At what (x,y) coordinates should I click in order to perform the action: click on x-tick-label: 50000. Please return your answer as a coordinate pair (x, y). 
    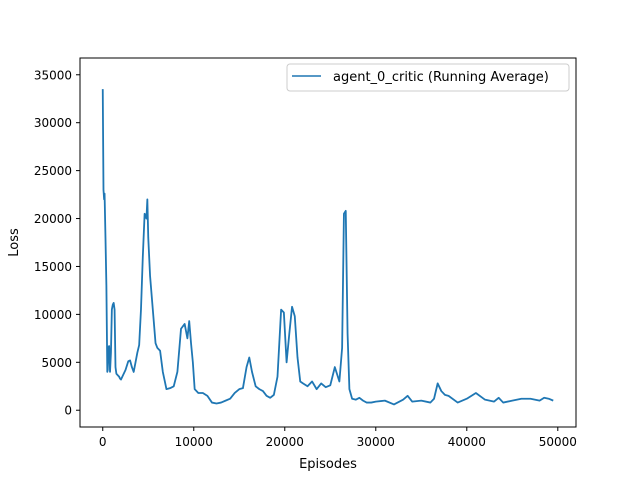
    Looking at the image, I should click on (558, 442).